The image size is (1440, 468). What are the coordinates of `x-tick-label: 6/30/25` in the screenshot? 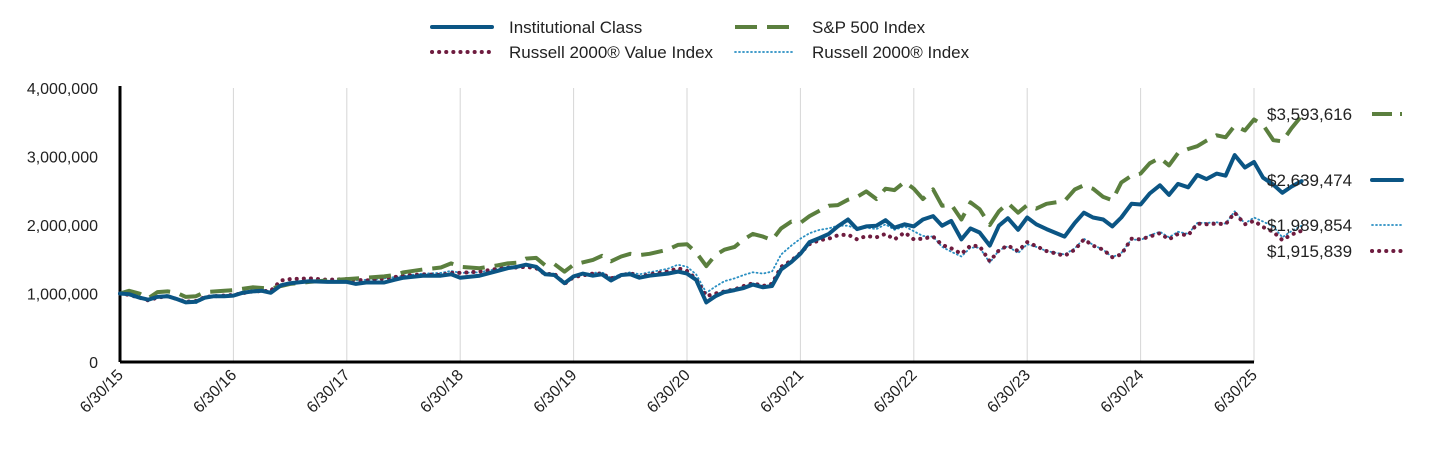 It's located at (1236, 392).